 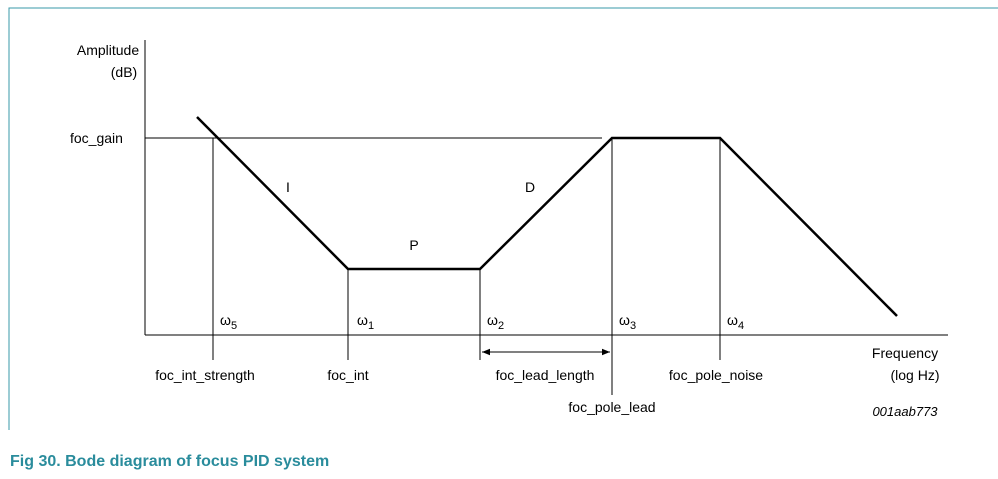 What do you see at coordinates (905, 353) in the screenshot?
I see `x-axis-label: Frequency` at bounding box center [905, 353].